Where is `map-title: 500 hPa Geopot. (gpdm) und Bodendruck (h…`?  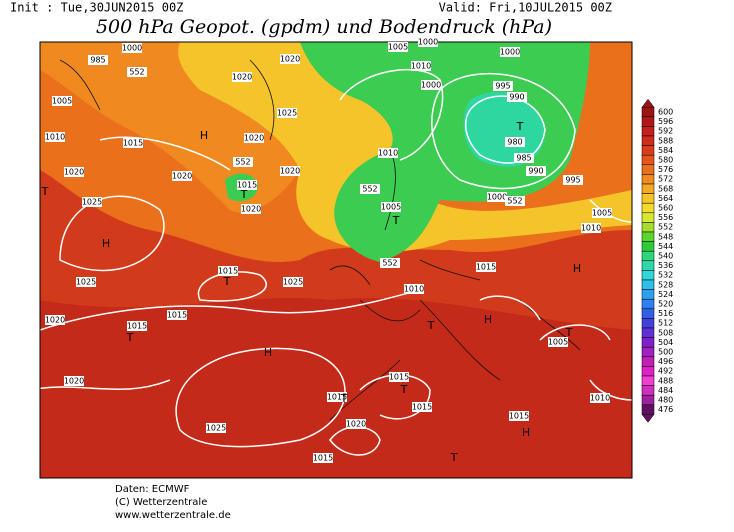
map-title: 500 hPa Geopot. (gpdm) und Bodendruck (h… is located at coordinates (324, 27).